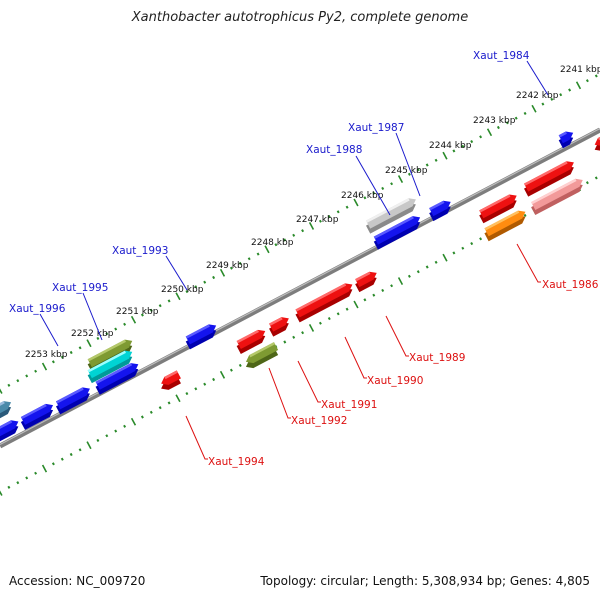 This screenshot has width=600, height=600. I want to click on gene-red-edge, so click(597, 143).